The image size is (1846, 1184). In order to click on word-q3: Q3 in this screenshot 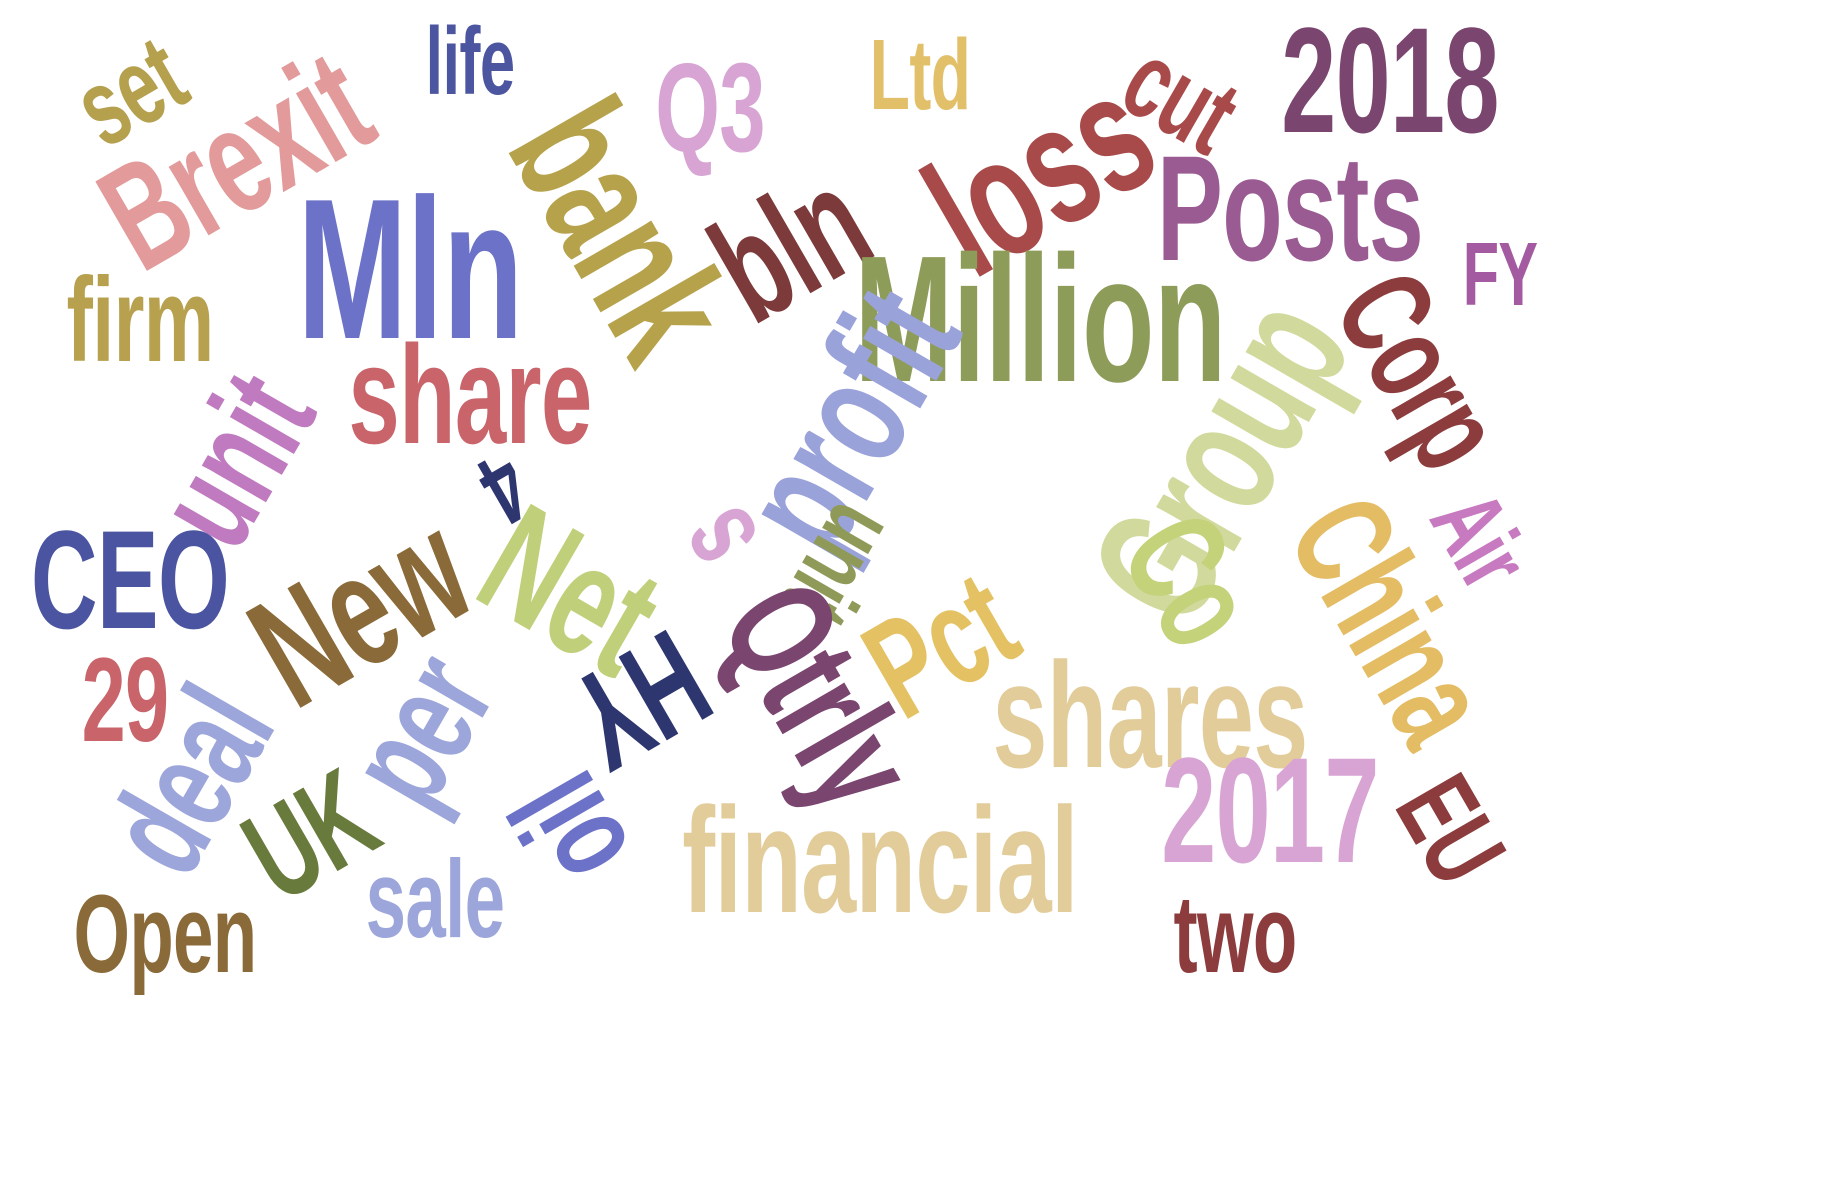, I will do `click(710, 107)`.